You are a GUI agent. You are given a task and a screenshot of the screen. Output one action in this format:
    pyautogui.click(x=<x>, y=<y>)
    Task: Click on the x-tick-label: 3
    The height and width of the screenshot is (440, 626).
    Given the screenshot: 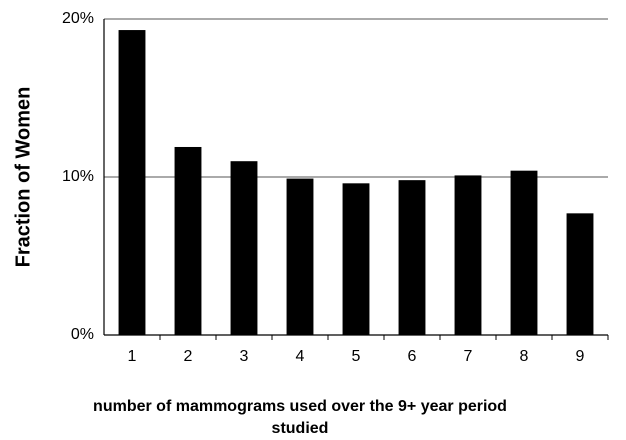 What is the action you would take?
    pyautogui.click(x=244, y=356)
    